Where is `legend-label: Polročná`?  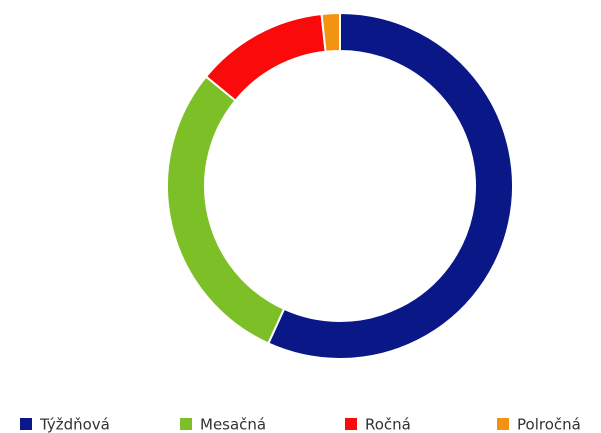
legend-label: Polročná is located at coordinates (549, 424).